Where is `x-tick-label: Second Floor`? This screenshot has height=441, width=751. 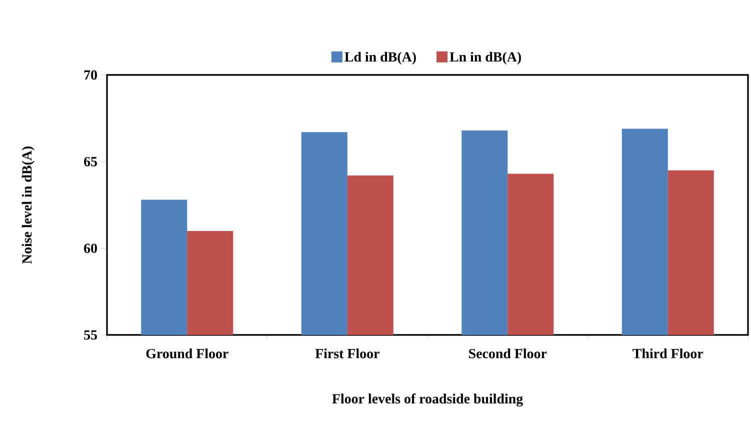
x-tick-label: Second Floor is located at coordinates (508, 353).